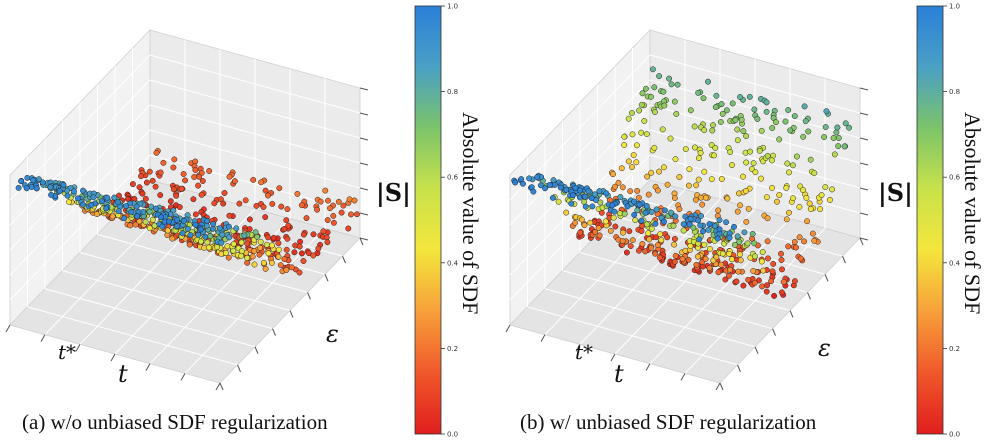 This screenshot has height=448, width=997. Describe the element at coordinates (218, 386) in the screenshot. I see `panel-a-tick-y` at that location.